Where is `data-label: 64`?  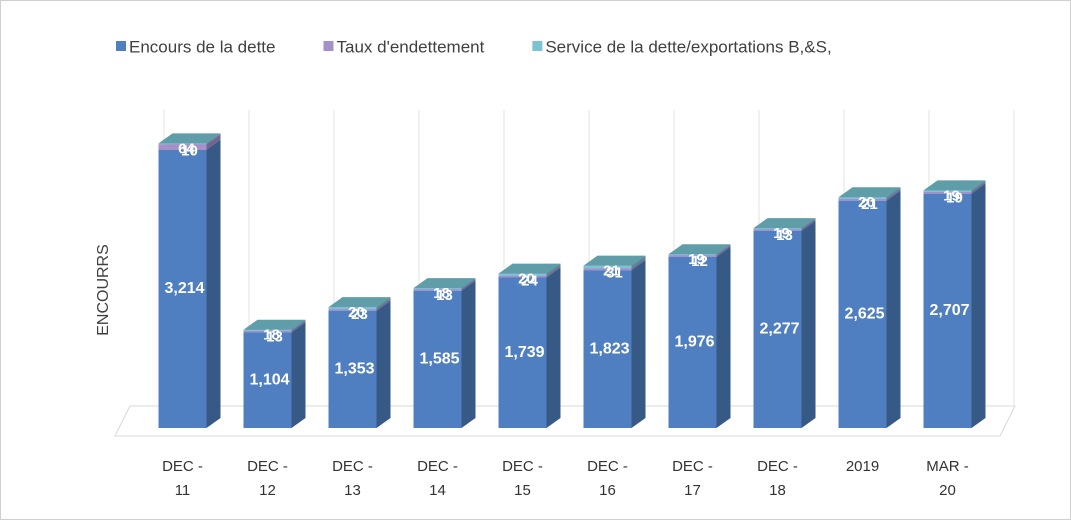 data-label: 64 is located at coordinates (186, 148).